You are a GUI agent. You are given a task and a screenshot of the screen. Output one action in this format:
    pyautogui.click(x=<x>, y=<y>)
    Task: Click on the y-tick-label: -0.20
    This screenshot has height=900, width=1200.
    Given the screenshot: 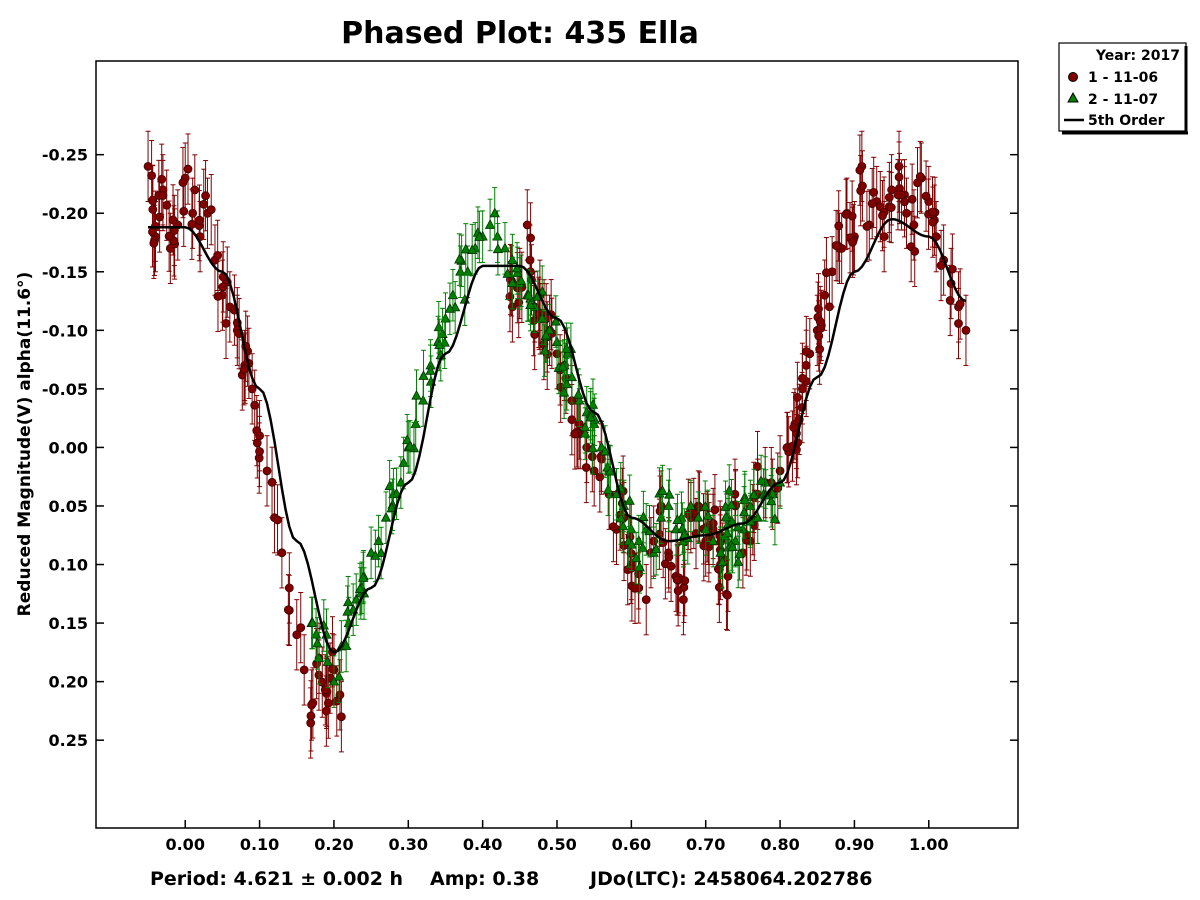 What is the action you would take?
    pyautogui.click(x=65, y=213)
    